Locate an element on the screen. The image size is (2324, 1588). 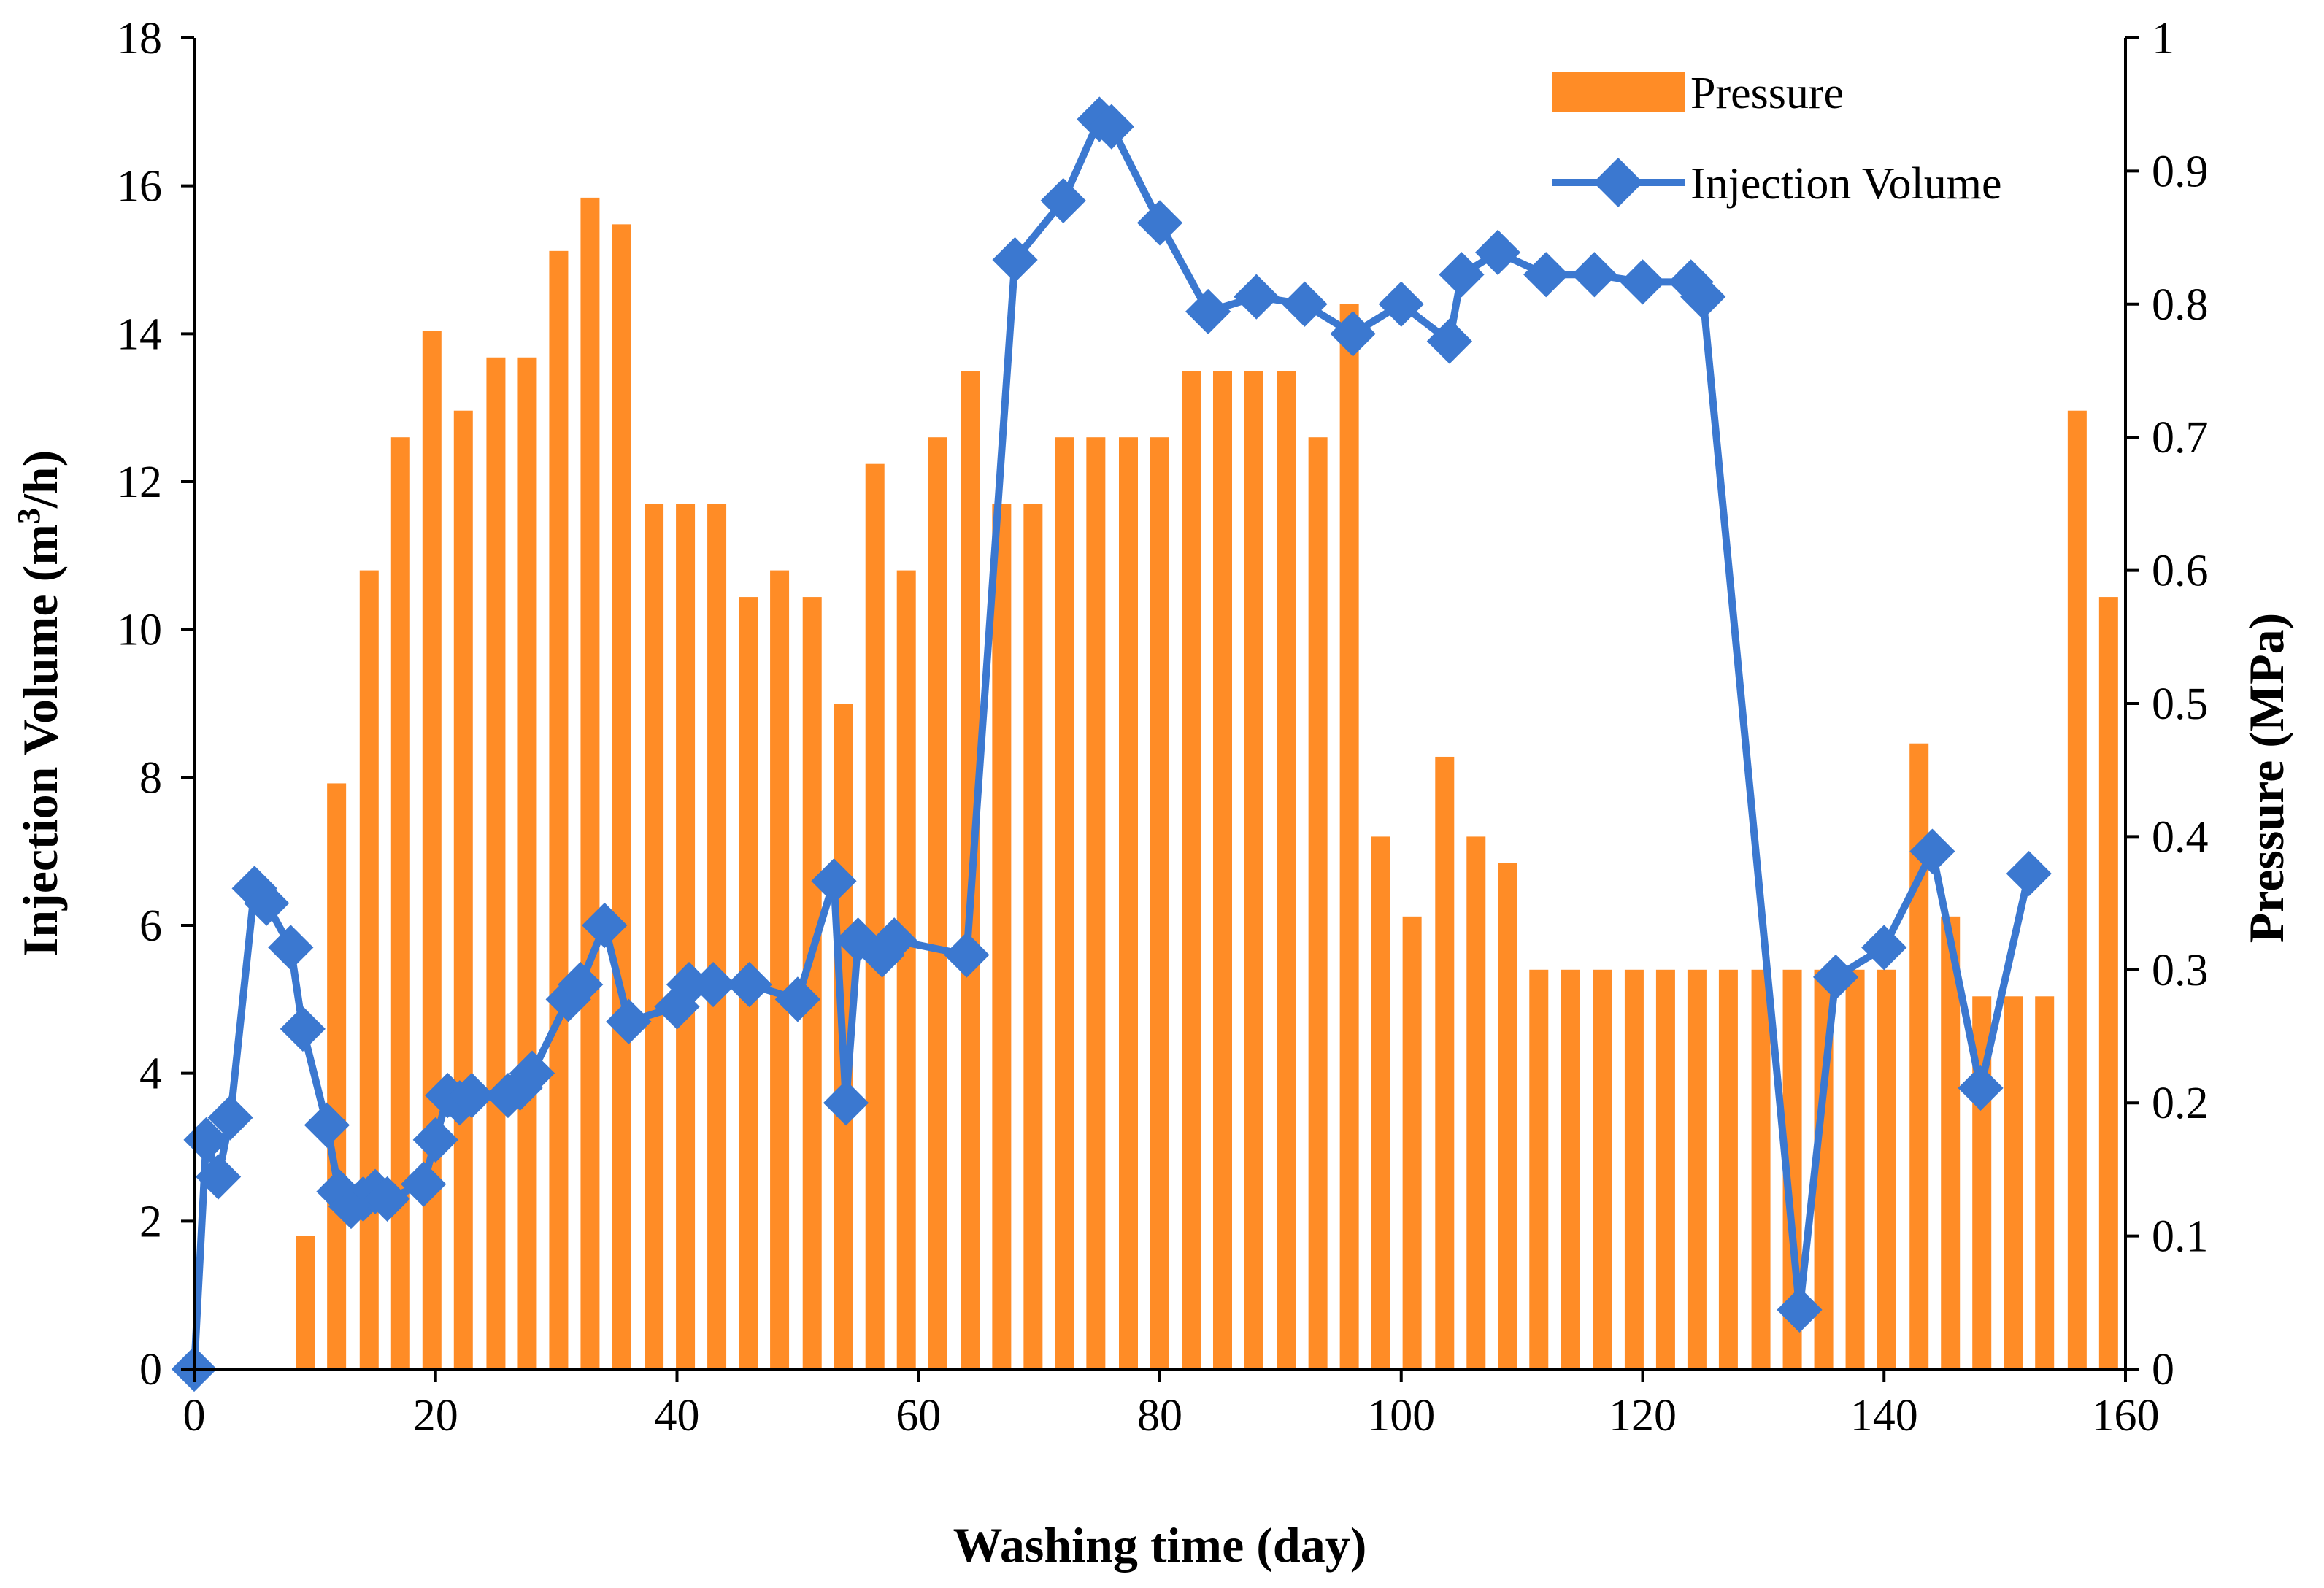
legend-injection-volume-marker is located at coordinates (1618, 182).